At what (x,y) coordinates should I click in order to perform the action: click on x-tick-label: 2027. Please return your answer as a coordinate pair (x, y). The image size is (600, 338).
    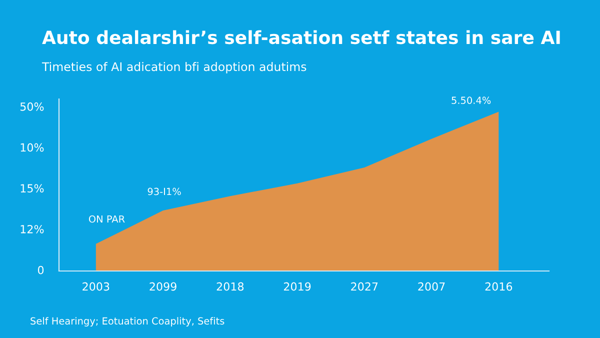
    Looking at the image, I should click on (364, 286).